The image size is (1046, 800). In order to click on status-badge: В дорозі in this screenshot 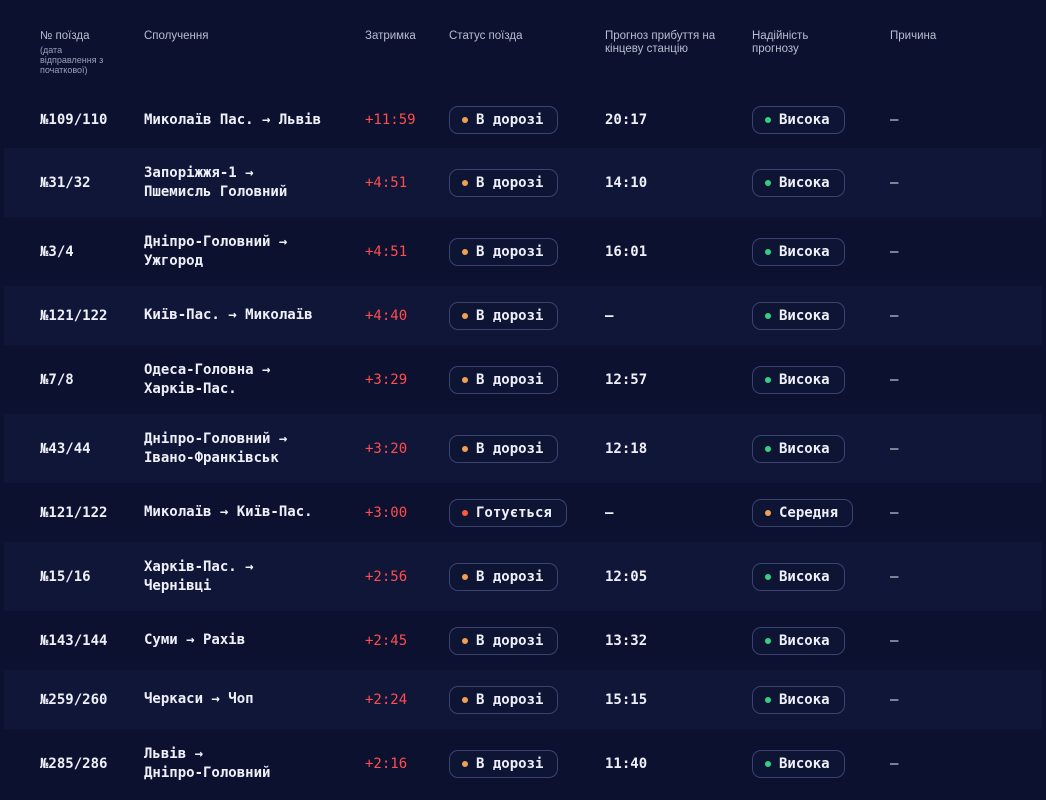, I will do `click(504, 699)`.